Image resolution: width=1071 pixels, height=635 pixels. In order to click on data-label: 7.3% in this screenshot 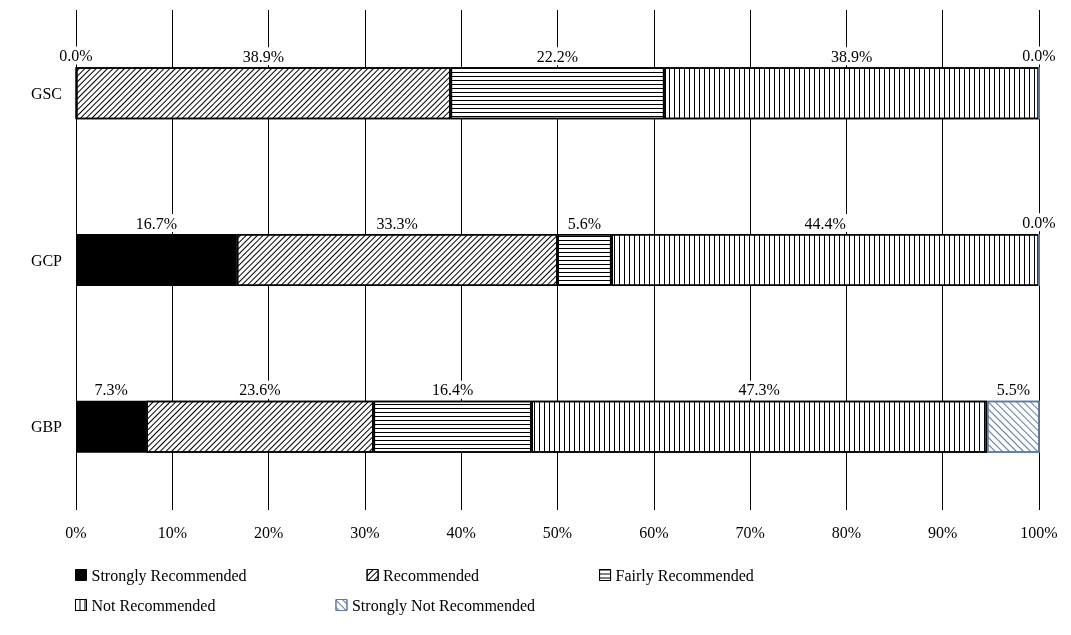, I will do `click(111, 390)`.